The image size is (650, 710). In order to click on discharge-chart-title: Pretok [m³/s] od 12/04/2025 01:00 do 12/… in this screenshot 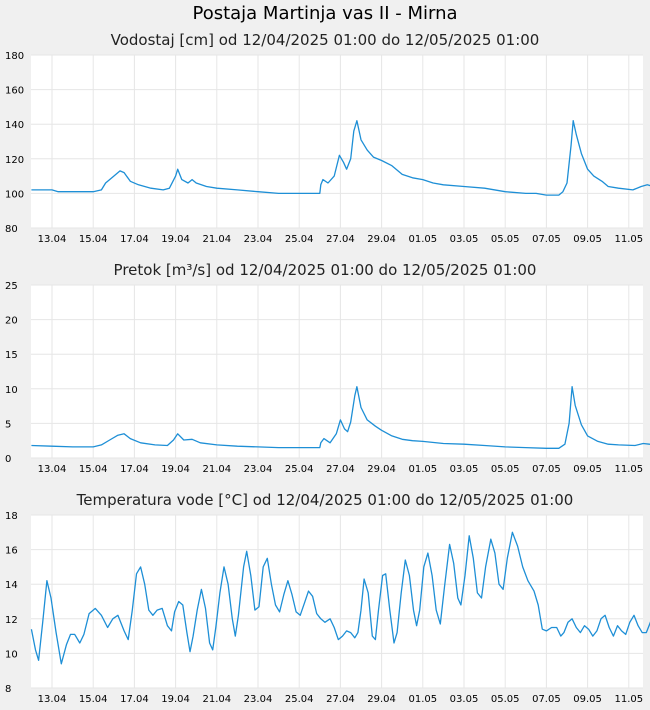, I will do `click(325, 270)`.